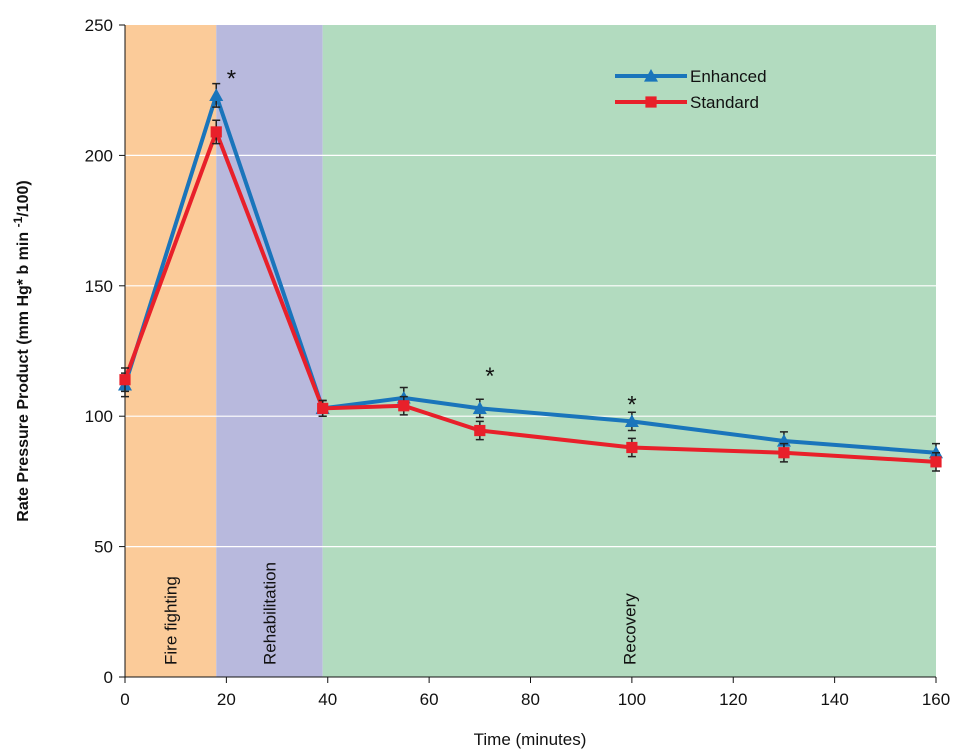 The width and height of the screenshot is (957, 753). What do you see at coordinates (530, 699) in the screenshot?
I see `x-tick-label: 80` at bounding box center [530, 699].